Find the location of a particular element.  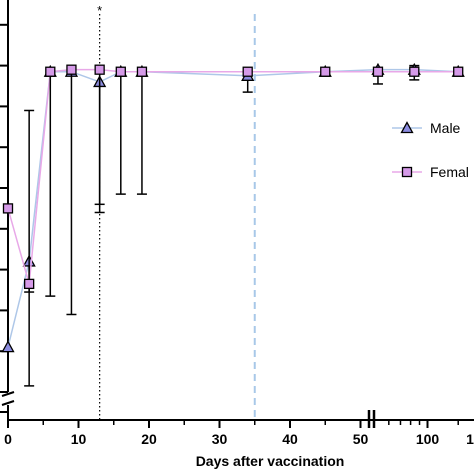

legend-label: Femal is located at coordinates (449, 172).